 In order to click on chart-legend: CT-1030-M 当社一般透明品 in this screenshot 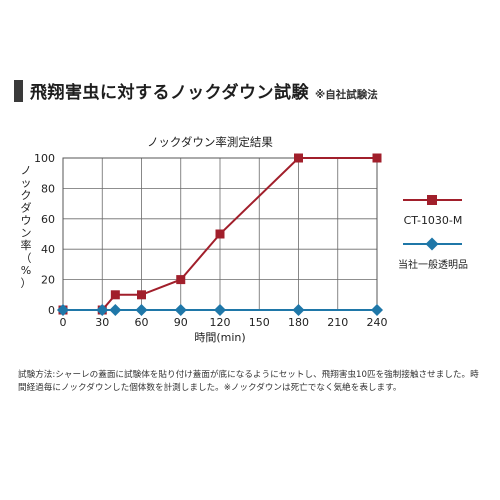, I will do `click(433, 233)`.